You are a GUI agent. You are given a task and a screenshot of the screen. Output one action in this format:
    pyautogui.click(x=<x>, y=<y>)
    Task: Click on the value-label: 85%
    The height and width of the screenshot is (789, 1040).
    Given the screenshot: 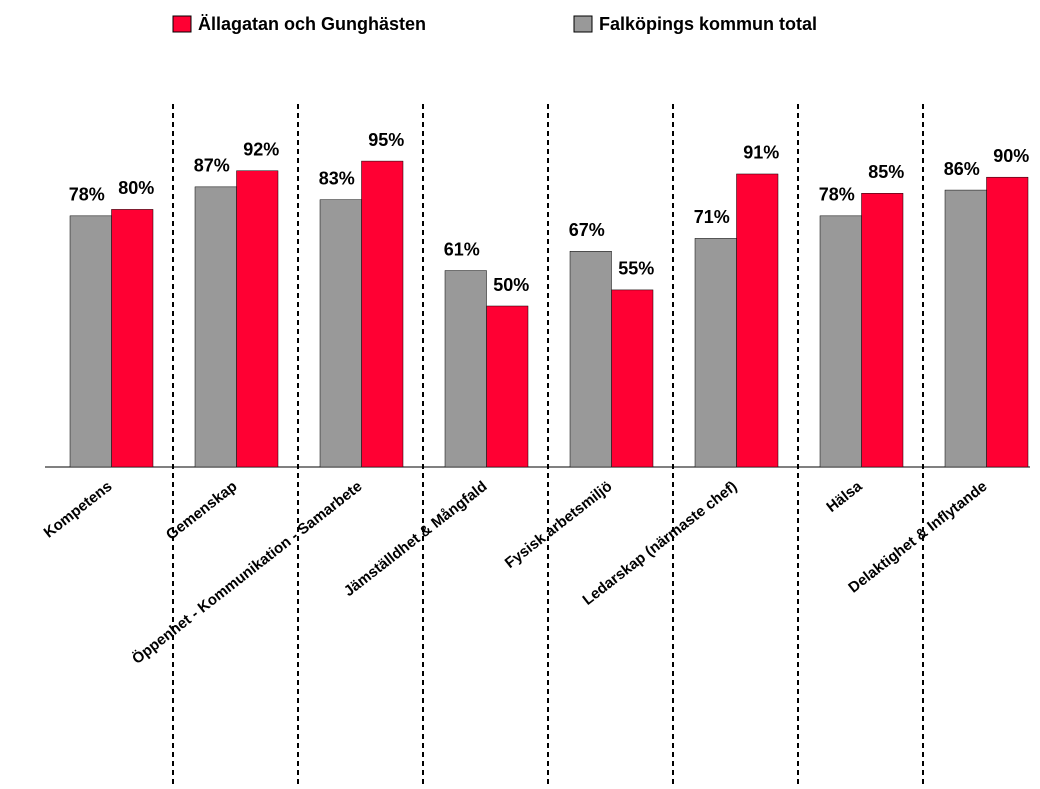 What is the action you would take?
    pyautogui.click(x=886, y=172)
    